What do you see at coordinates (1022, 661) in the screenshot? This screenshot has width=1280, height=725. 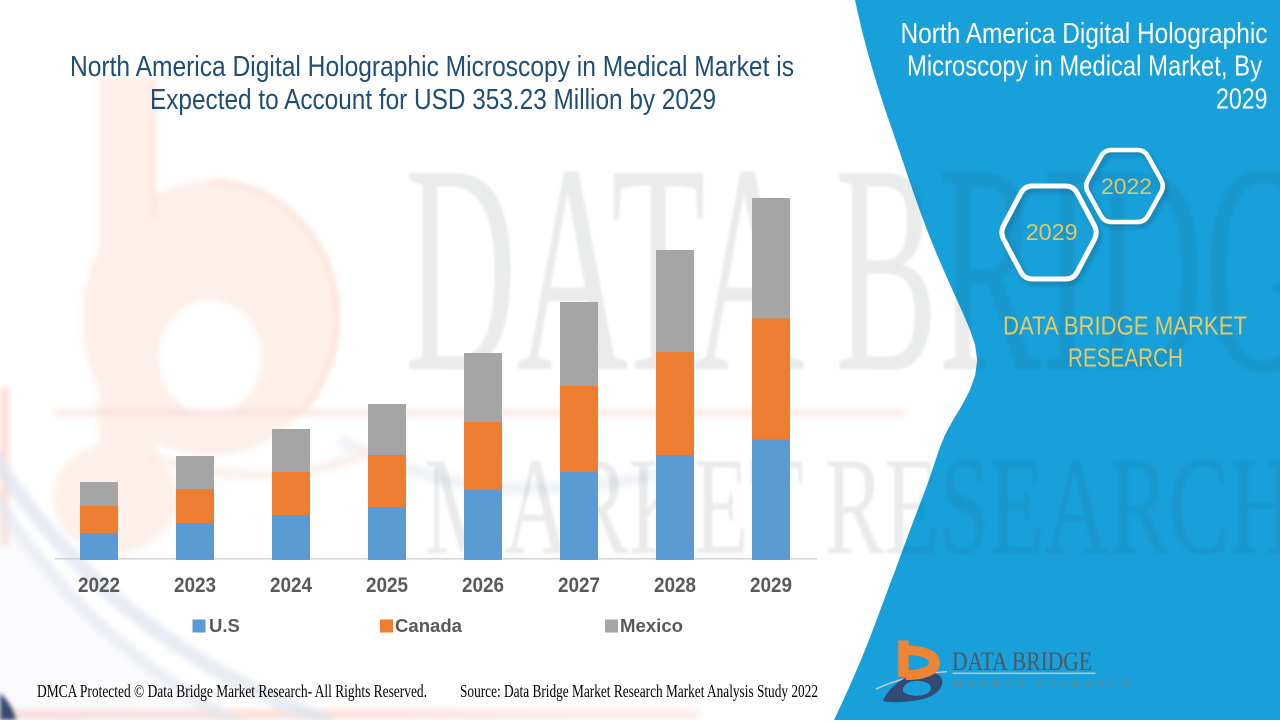 I see `svg-text: DATA BRIDGE` at bounding box center [1022, 661].